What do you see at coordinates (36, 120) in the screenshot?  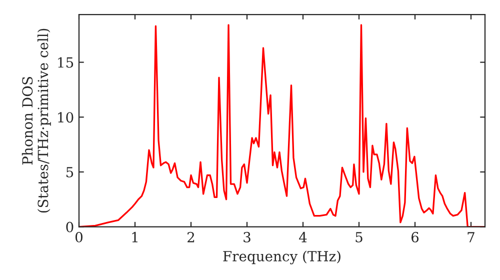 I see `y-axis-title: Phonon DOS (States/THz·primitive cell)` at bounding box center [36, 120].